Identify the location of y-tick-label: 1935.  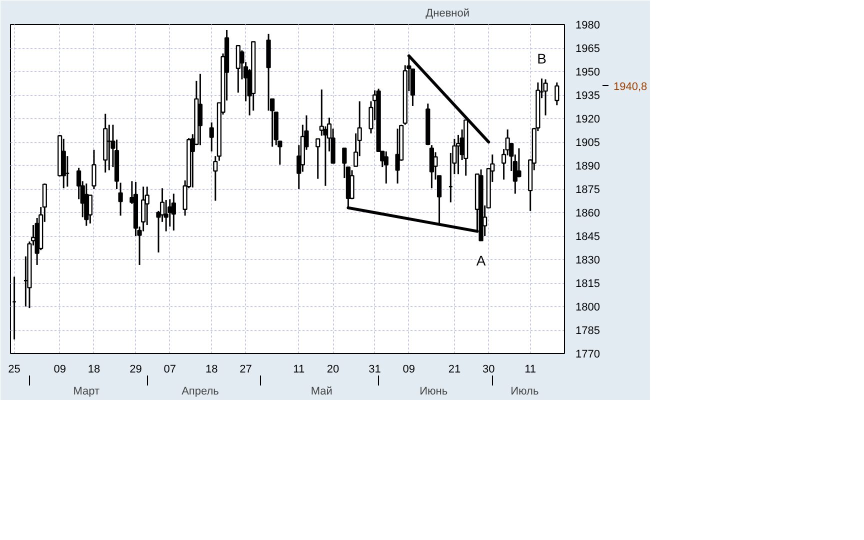
(588, 96).